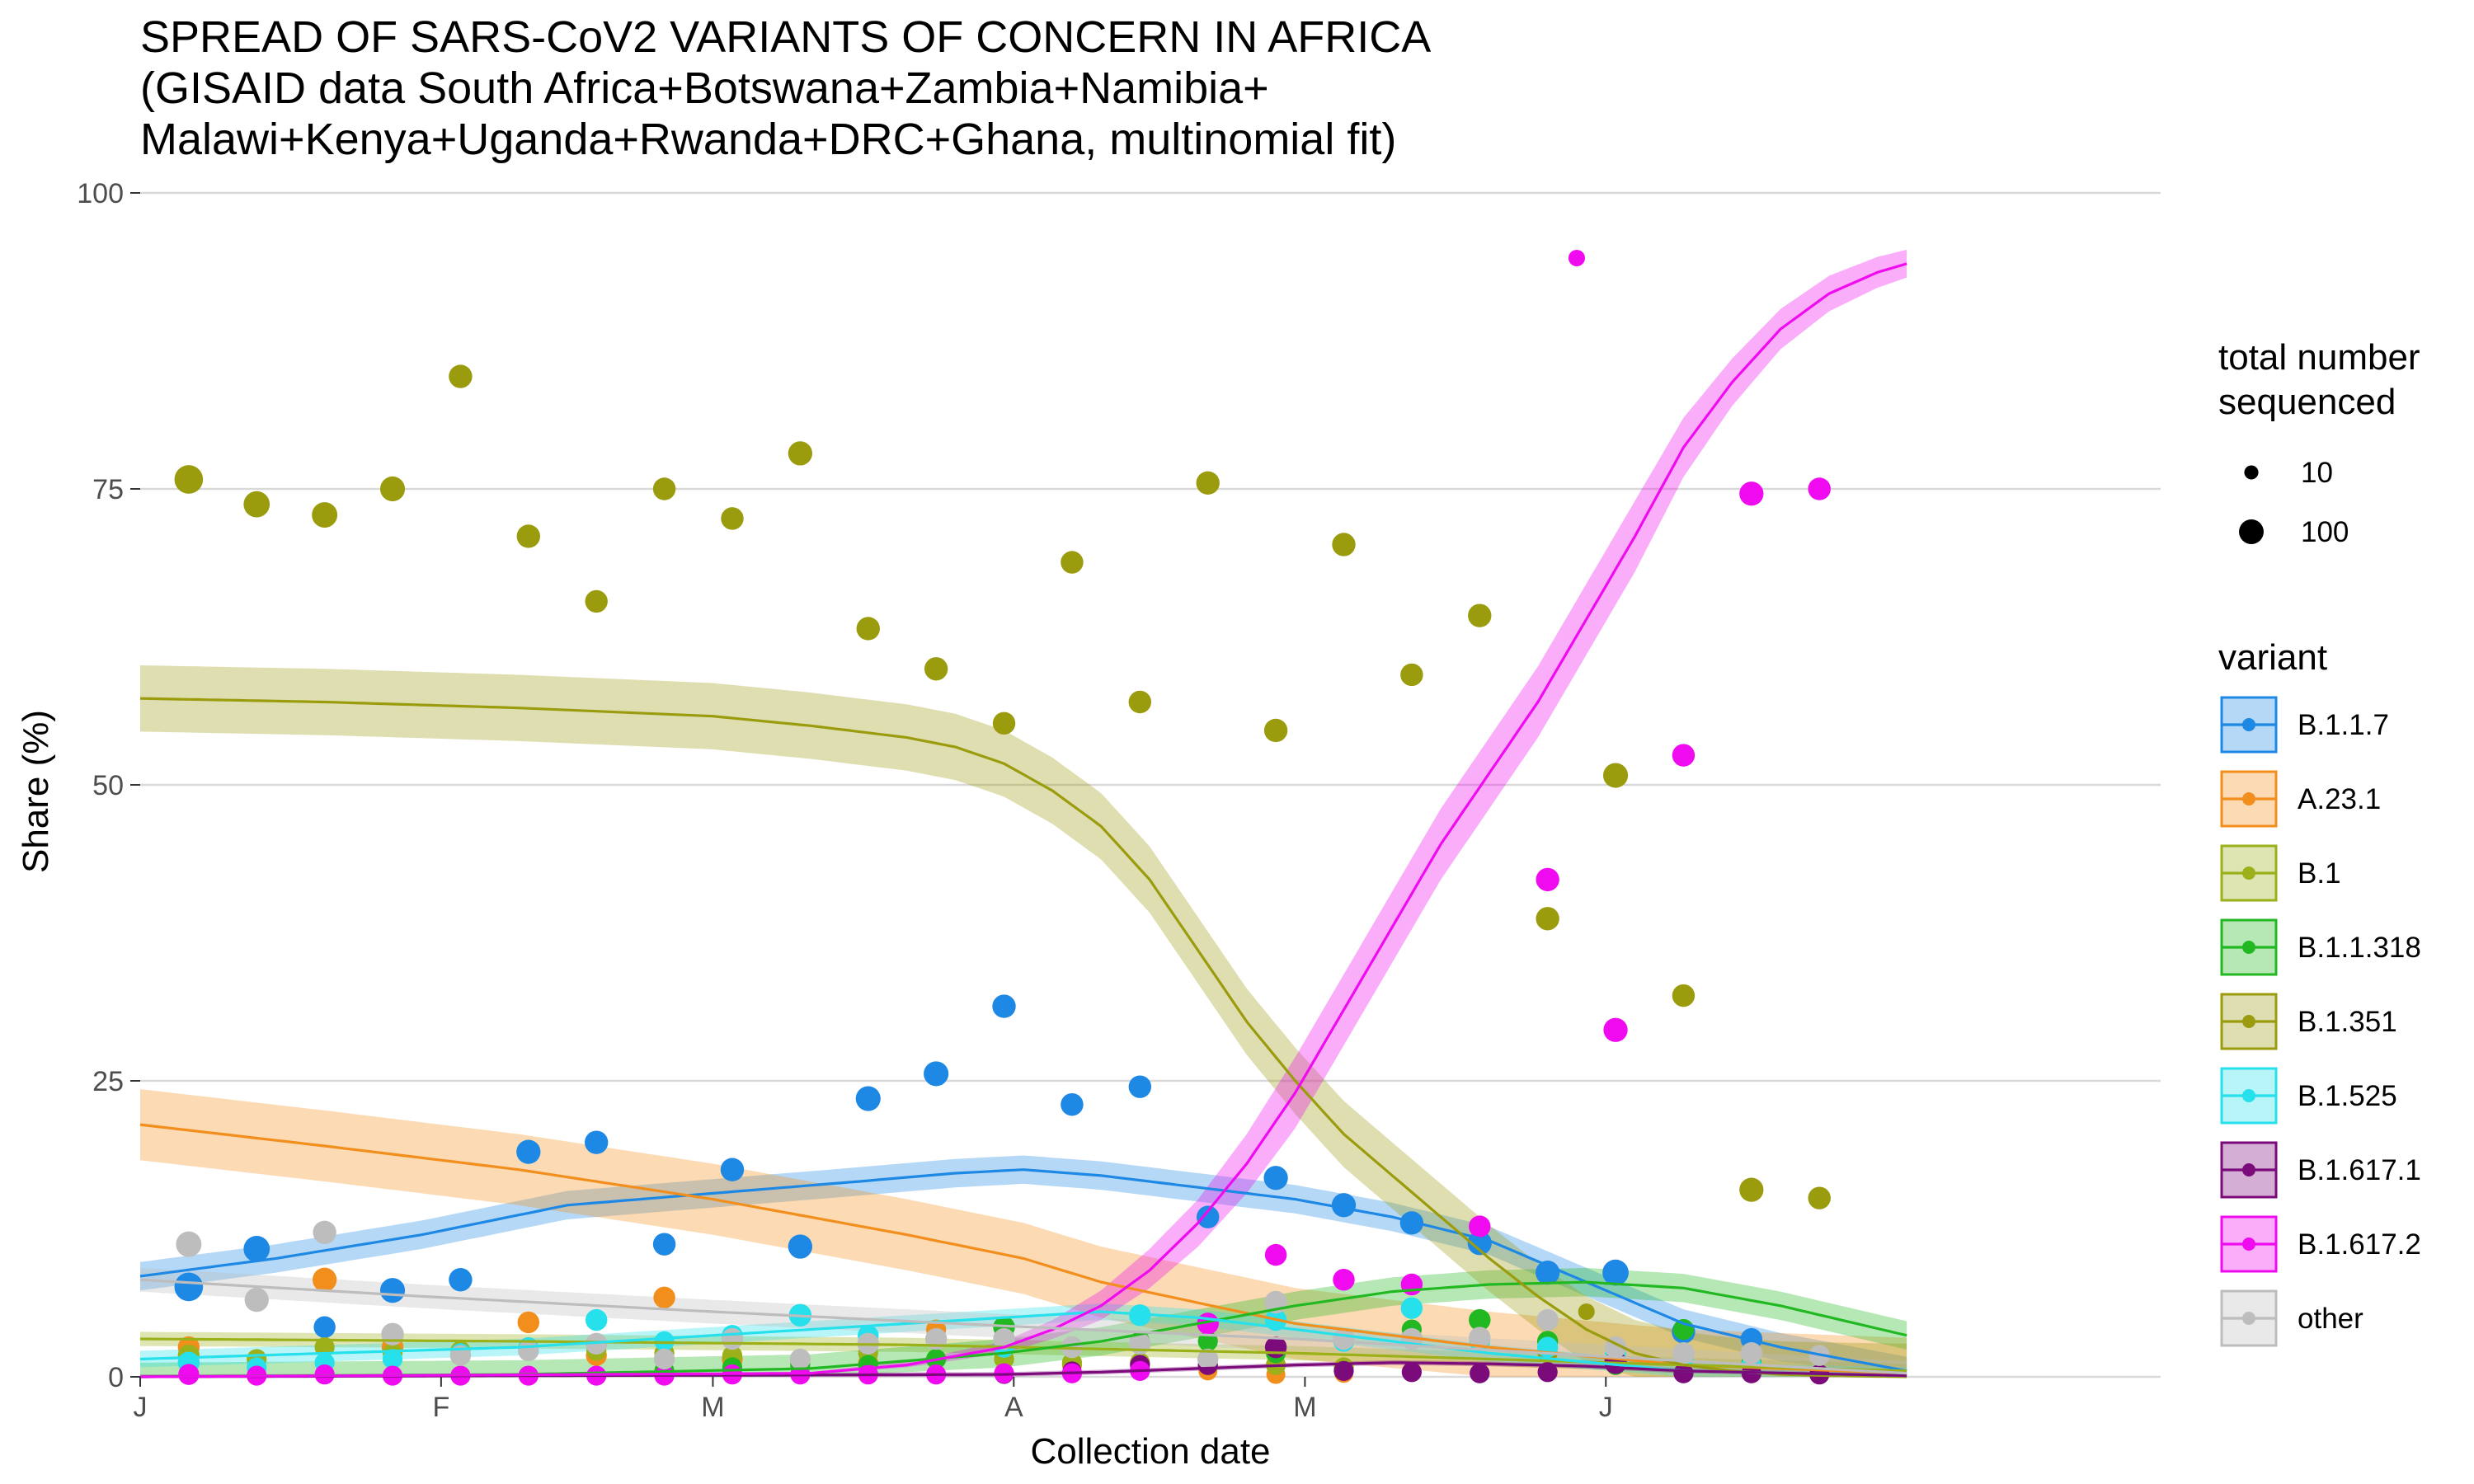 The image size is (2474, 1484). I want to click on y-tick-label-50: 50, so click(108, 785).